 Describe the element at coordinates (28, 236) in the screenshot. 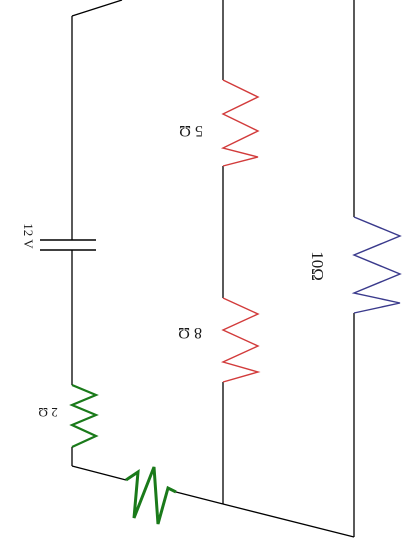

I see `battery-label: 12 V` at that location.